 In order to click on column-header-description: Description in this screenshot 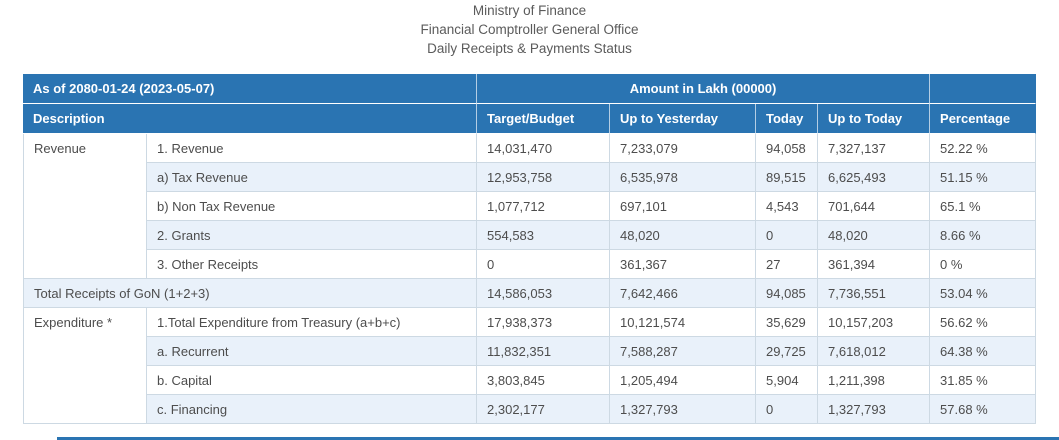, I will do `click(250, 119)`.